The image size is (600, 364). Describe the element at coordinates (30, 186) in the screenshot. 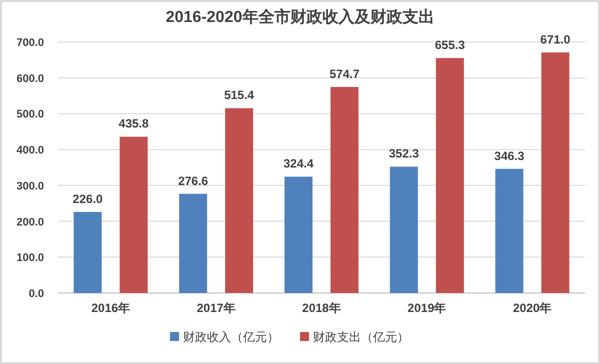

I see `y-tick-label: 300.0` at that location.